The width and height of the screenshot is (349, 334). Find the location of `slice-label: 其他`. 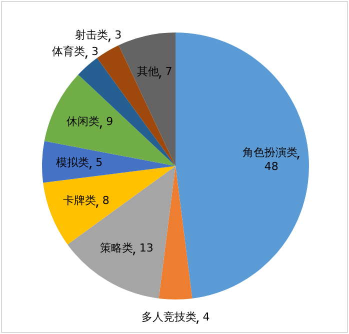

slice-label: 其他 is located at coordinates (147, 71).